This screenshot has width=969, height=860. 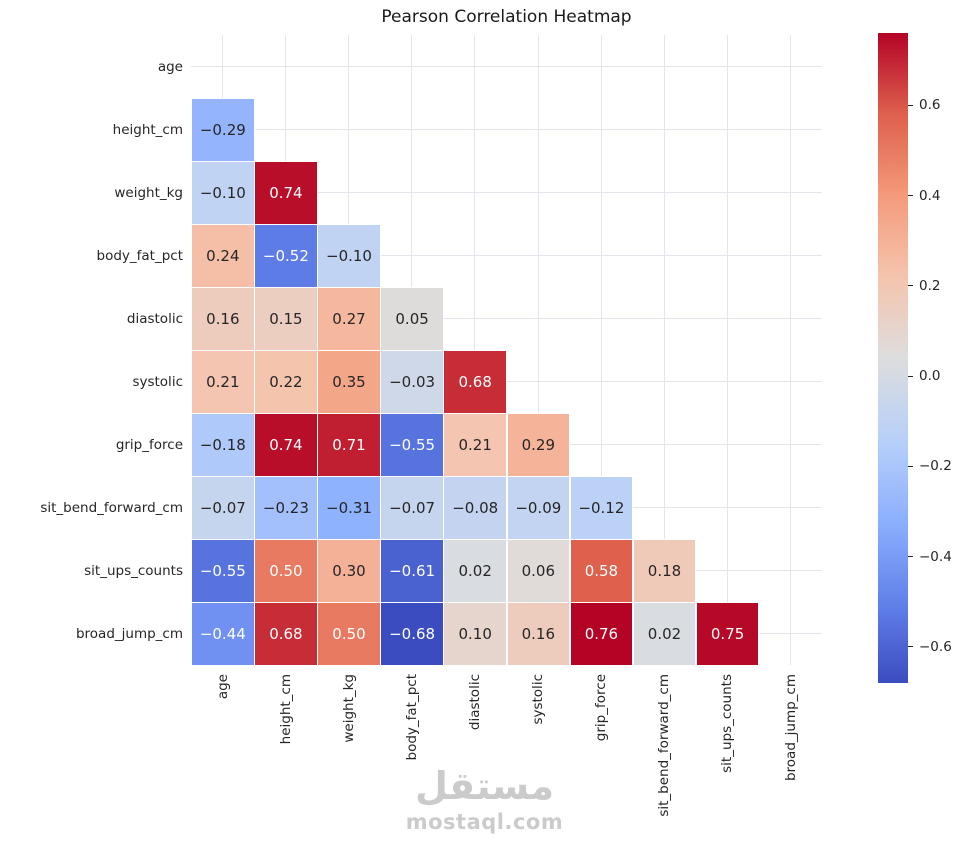 I want to click on cell-value: 0.27, so click(x=349, y=318).